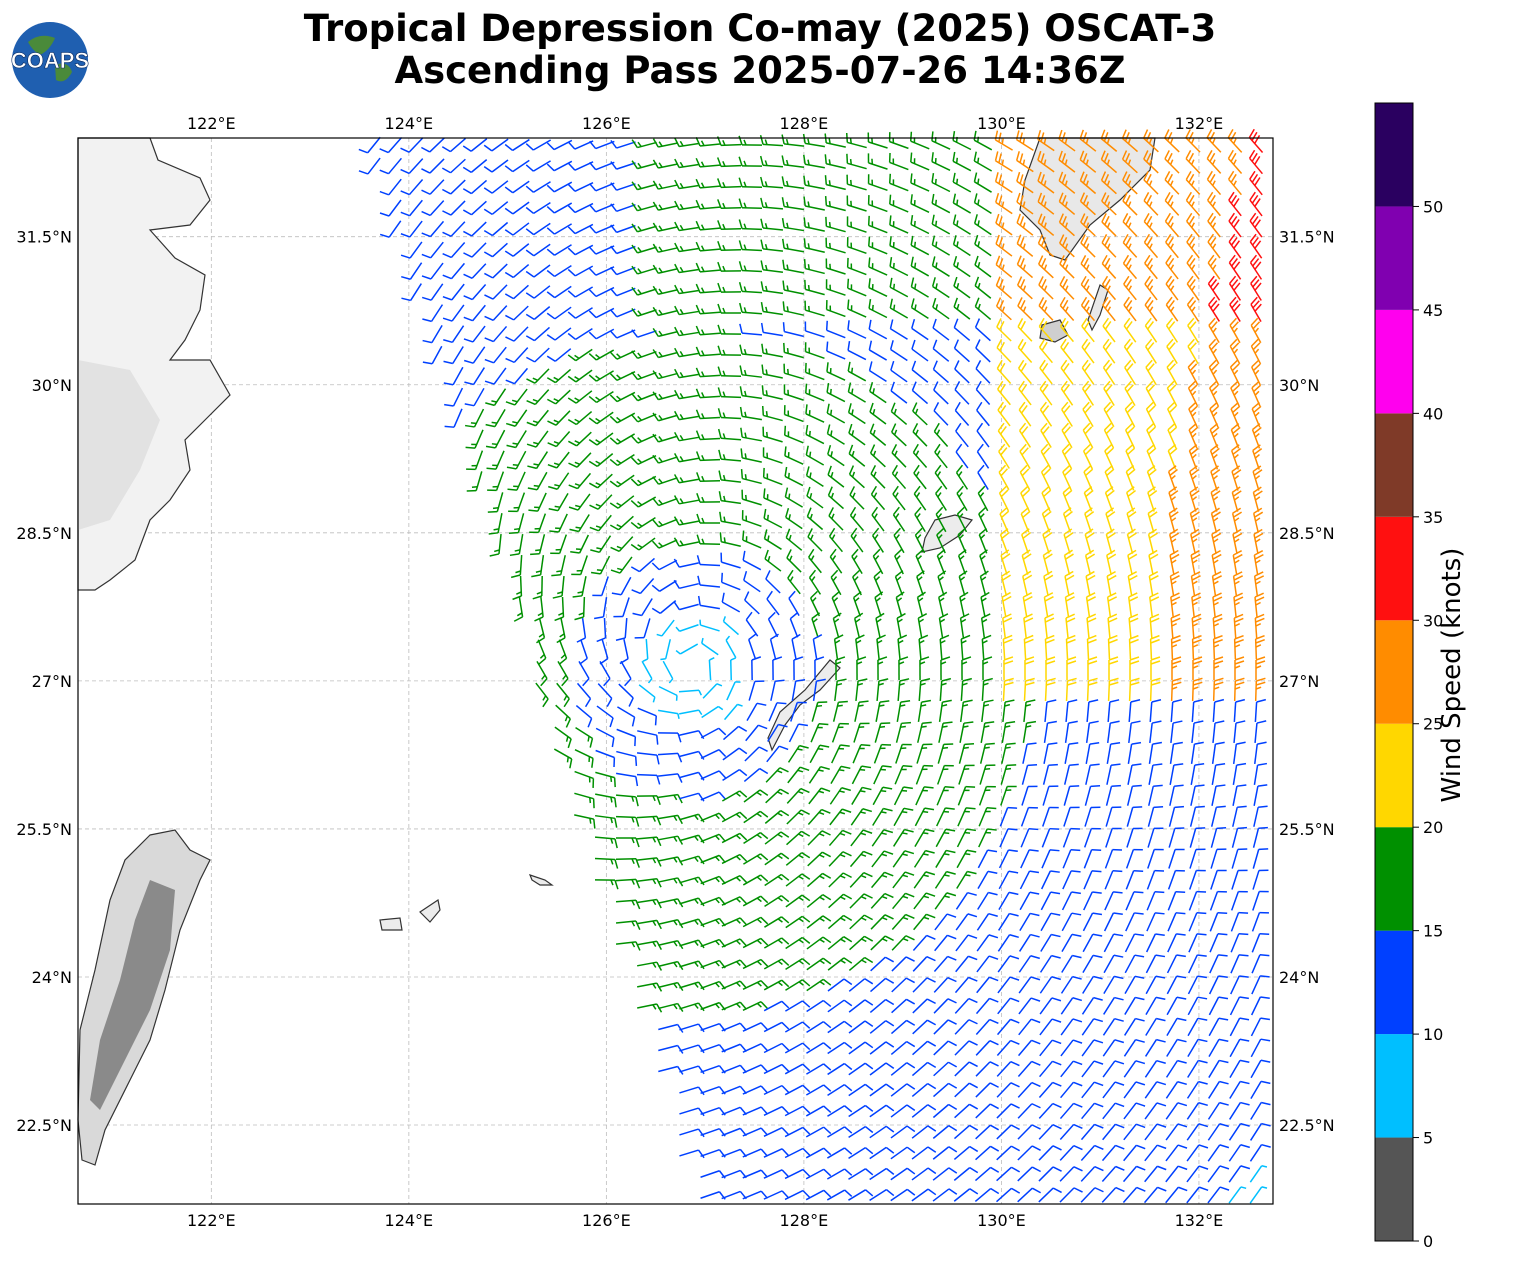 The width and height of the screenshot is (1513, 1264). What do you see at coordinates (541, 880) in the screenshot?
I see `miyako-island` at bounding box center [541, 880].